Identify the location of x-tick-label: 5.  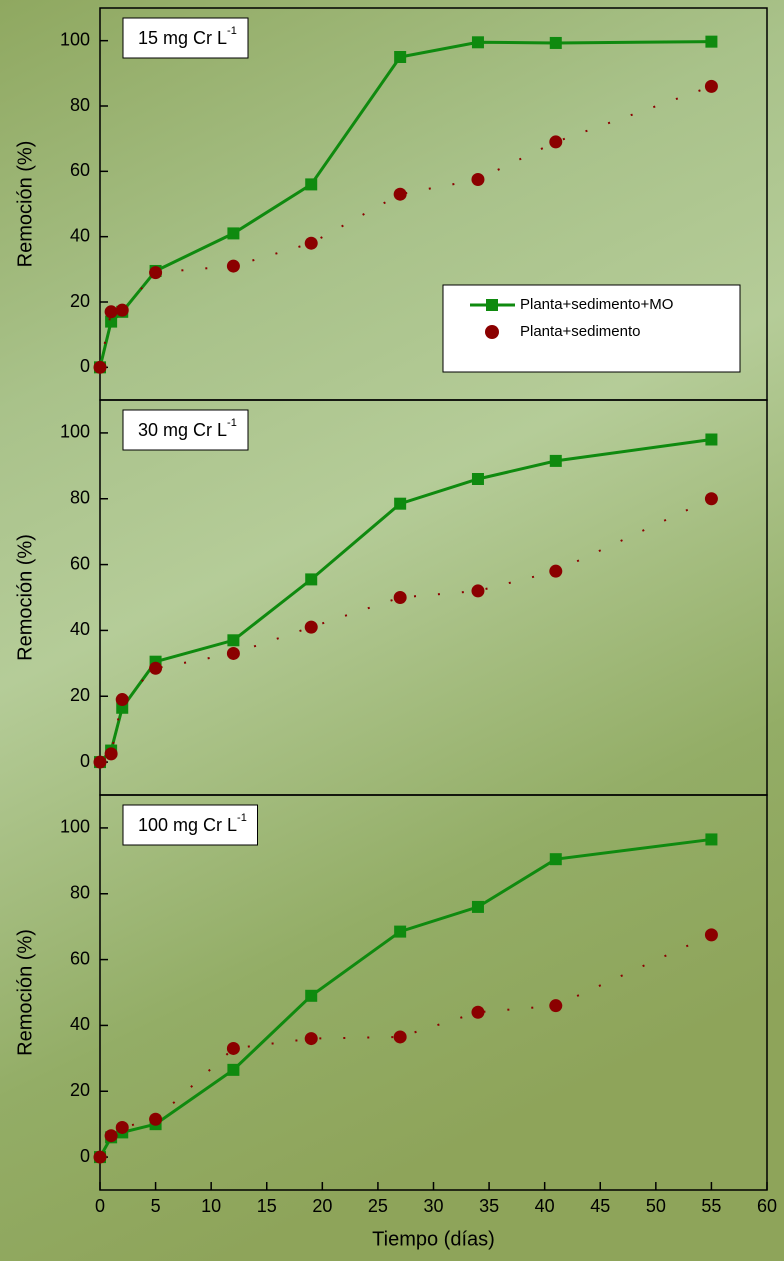
(156, 1206).